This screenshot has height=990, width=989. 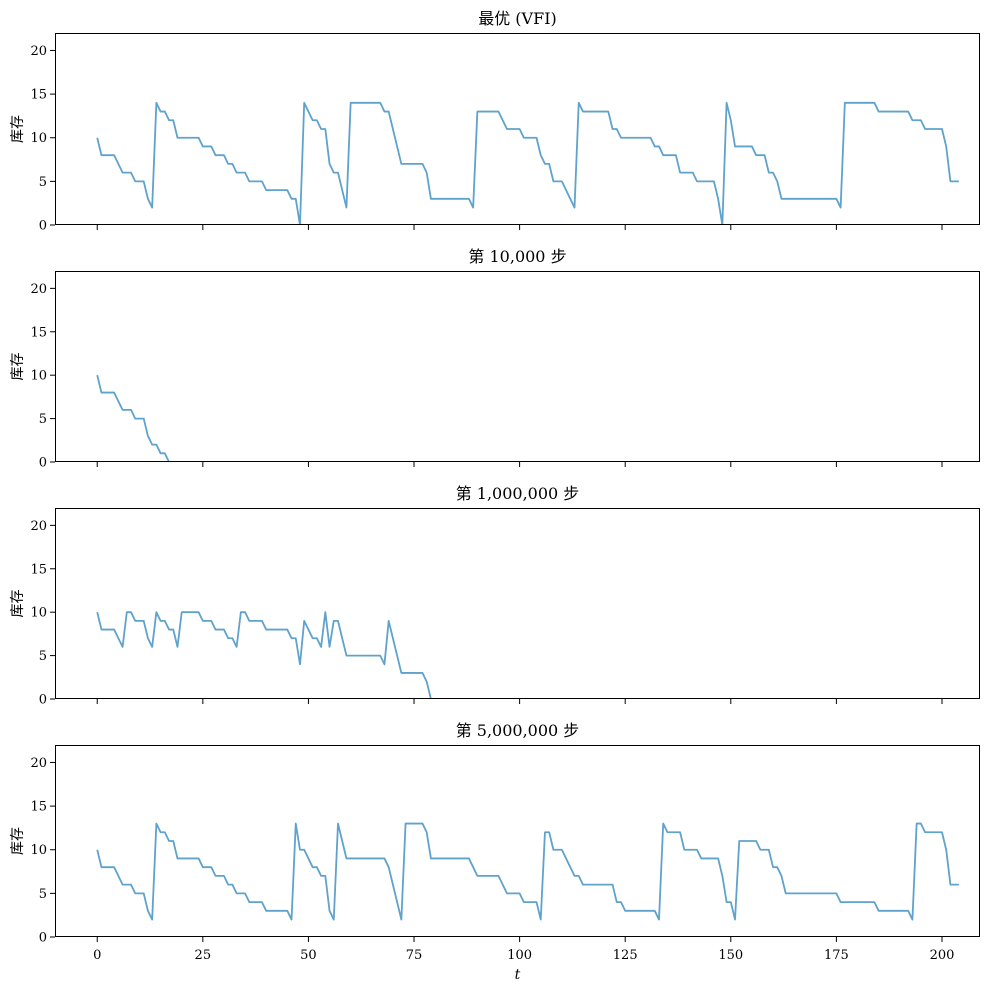 What do you see at coordinates (518, 975) in the screenshot?
I see `x-axis-label: t` at bounding box center [518, 975].